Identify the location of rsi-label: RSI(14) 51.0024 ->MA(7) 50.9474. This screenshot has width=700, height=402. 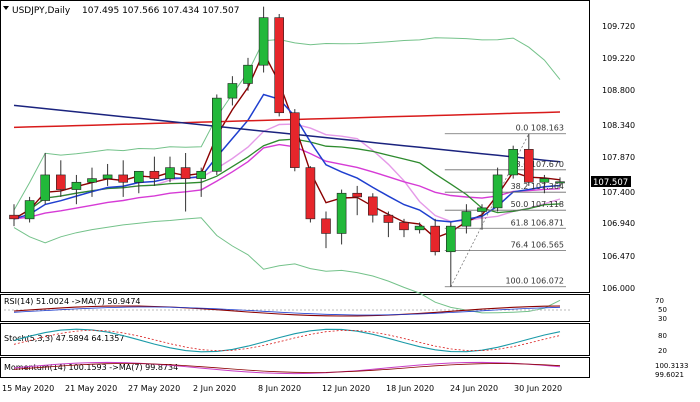
(72, 301).